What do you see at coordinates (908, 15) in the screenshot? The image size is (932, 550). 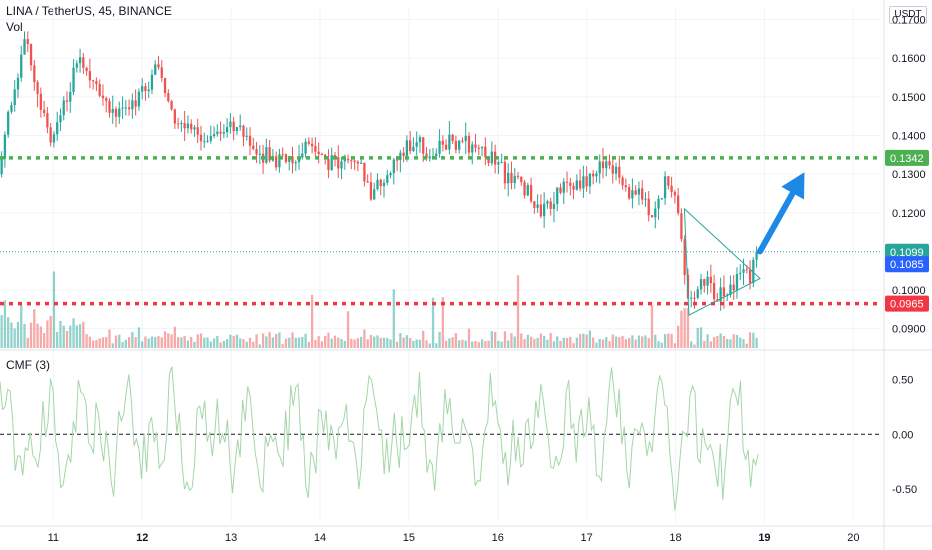 I see `currency-badge: USDT` at bounding box center [908, 15].